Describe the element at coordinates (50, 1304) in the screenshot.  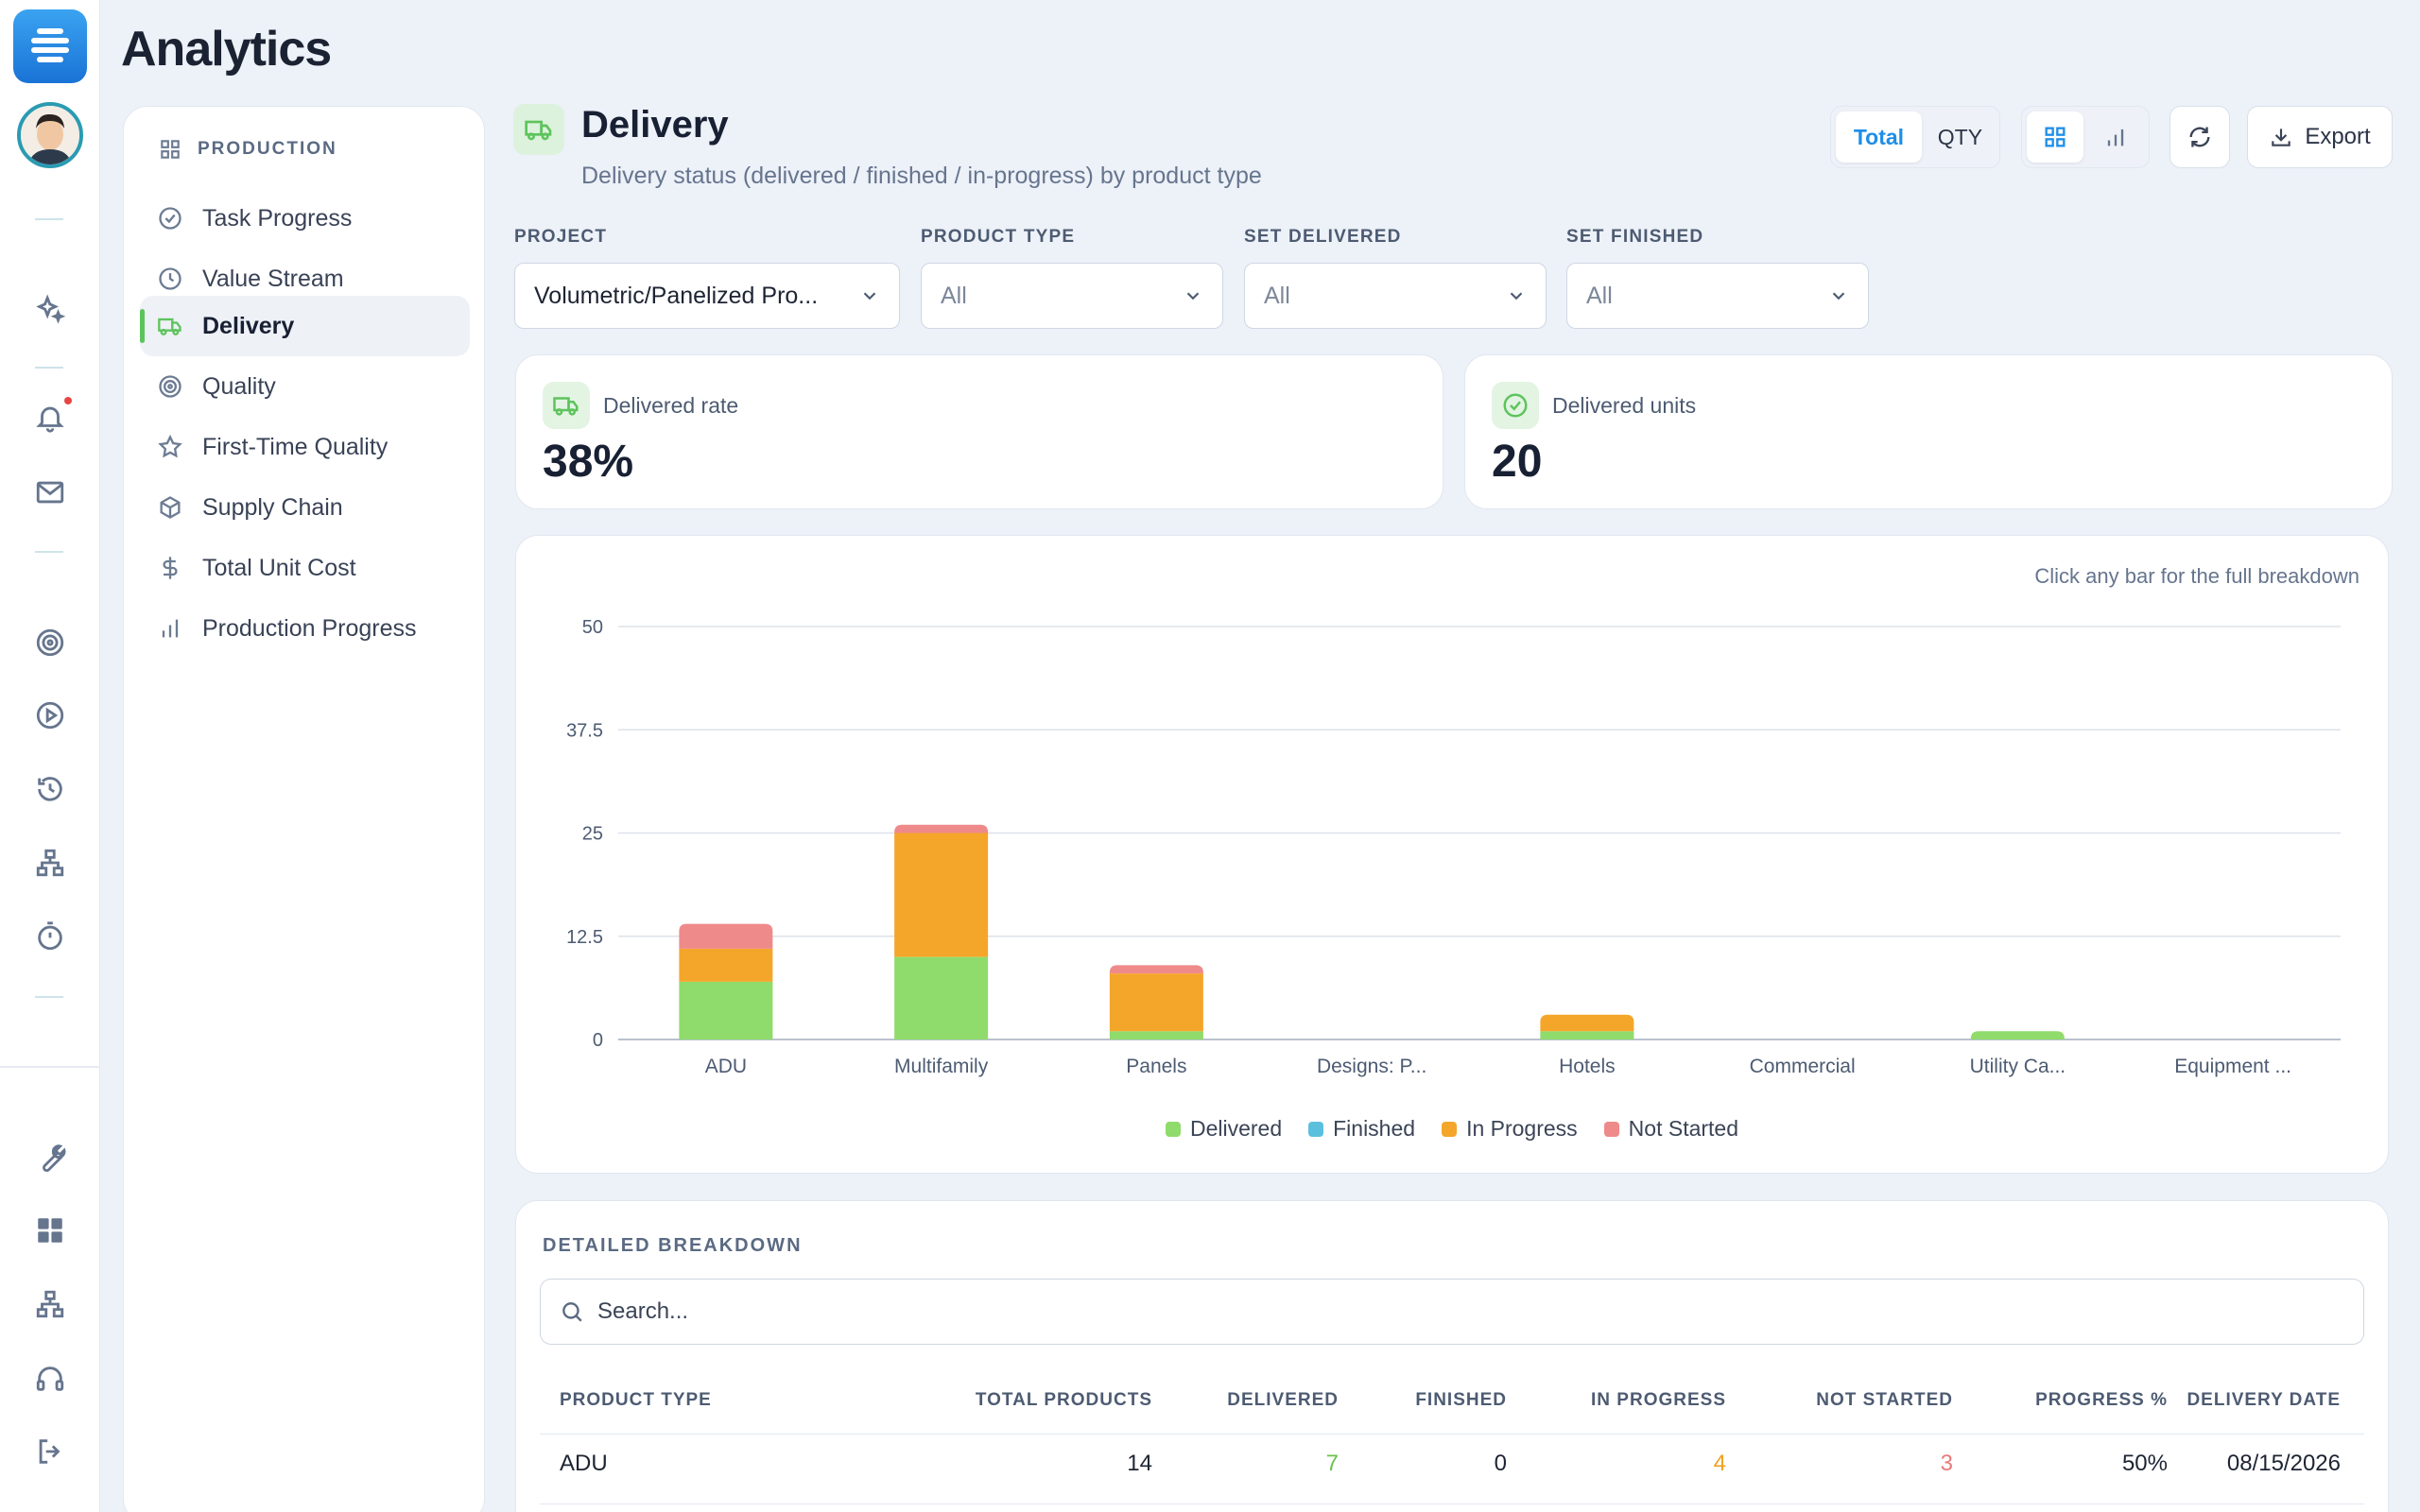
I see `sitemap-icon` at that location.